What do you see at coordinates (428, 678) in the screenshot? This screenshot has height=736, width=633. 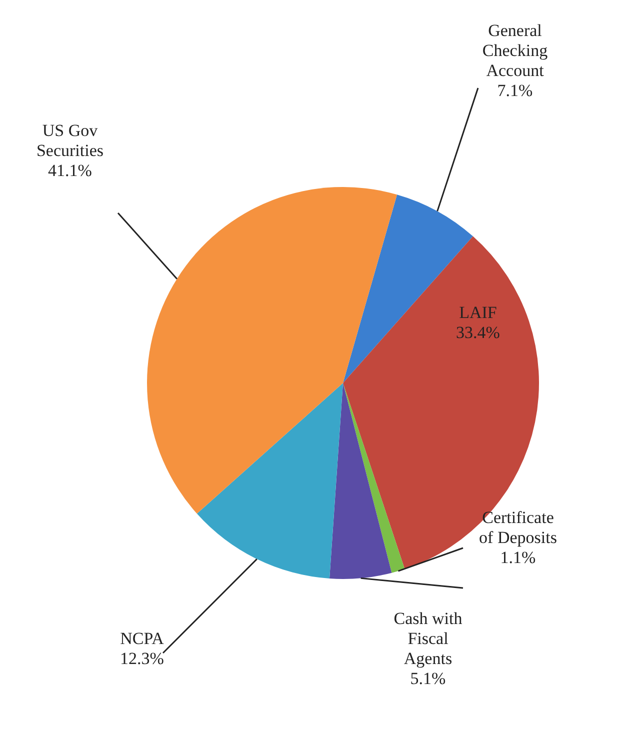 I see `data-label: 5.1%` at bounding box center [428, 678].